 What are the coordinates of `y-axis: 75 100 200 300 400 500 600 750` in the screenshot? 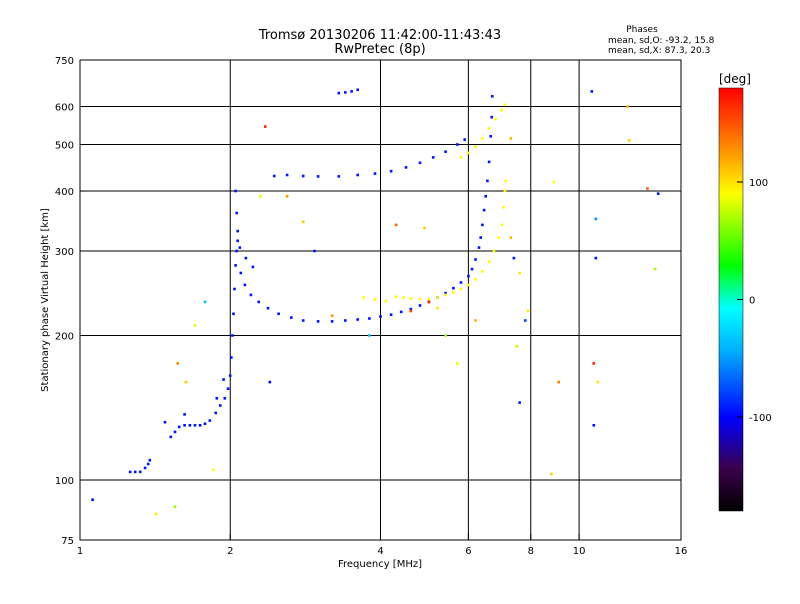 It's located at (70, 301).